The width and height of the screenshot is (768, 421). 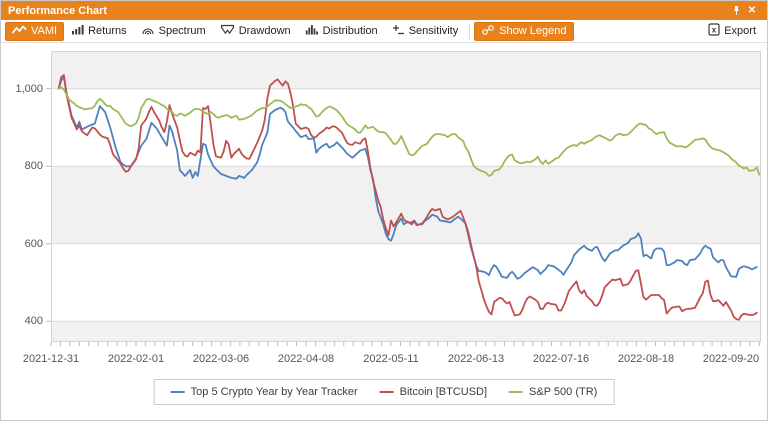 I want to click on drawdown-button: Drawdown, so click(x=255, y=31).